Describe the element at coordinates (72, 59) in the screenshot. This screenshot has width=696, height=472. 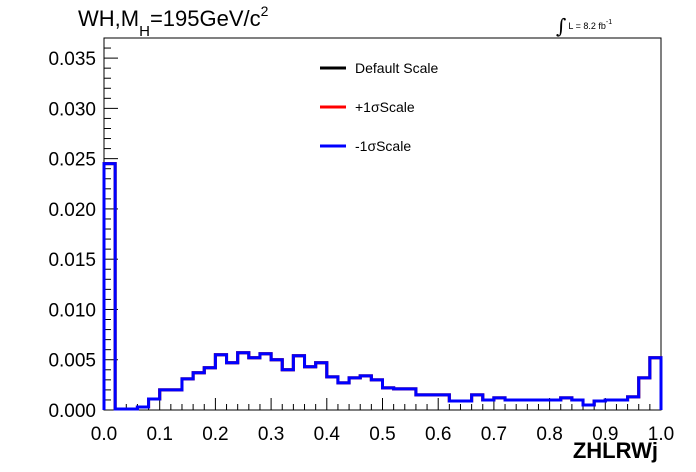
I see `y-tick-label: 0.035` at that location.